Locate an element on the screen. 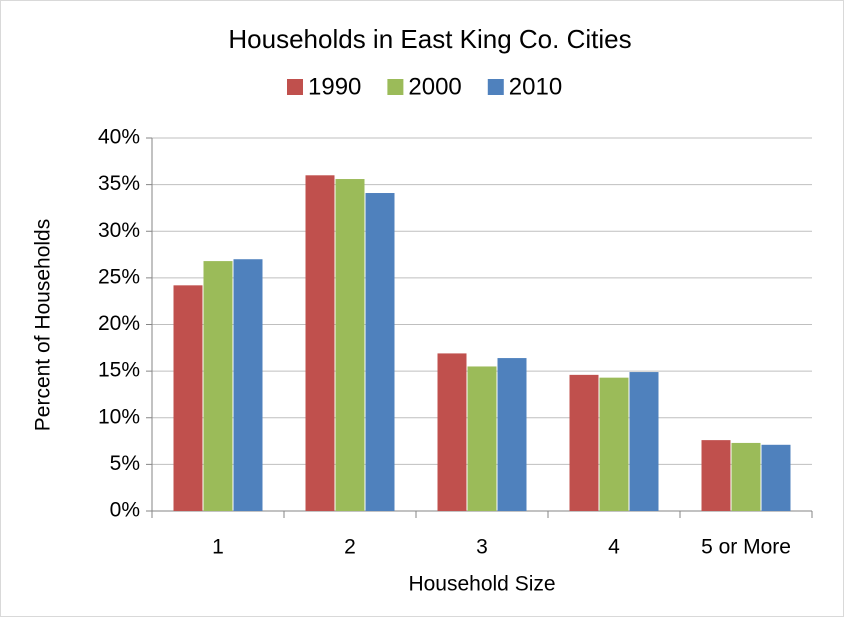 The height and width of the screenshot is (617, 844). y-tick-label: 25% is located at coordinates (119, 276).